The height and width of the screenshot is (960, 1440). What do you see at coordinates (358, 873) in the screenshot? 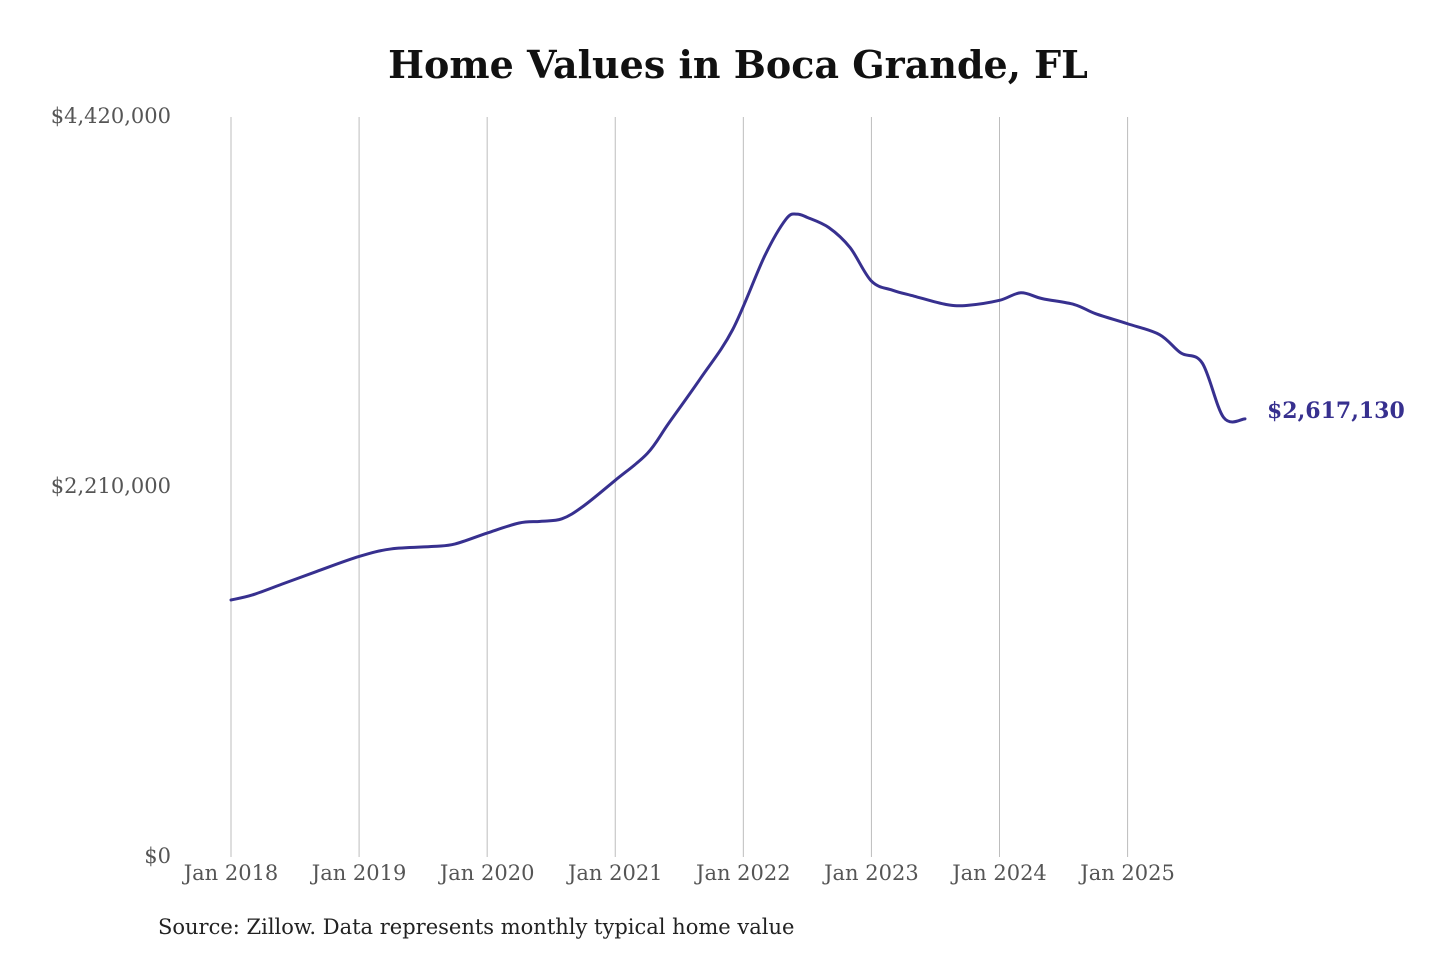
I see `x-tick-label: Jan 2019` at bounding box center [358, 873].